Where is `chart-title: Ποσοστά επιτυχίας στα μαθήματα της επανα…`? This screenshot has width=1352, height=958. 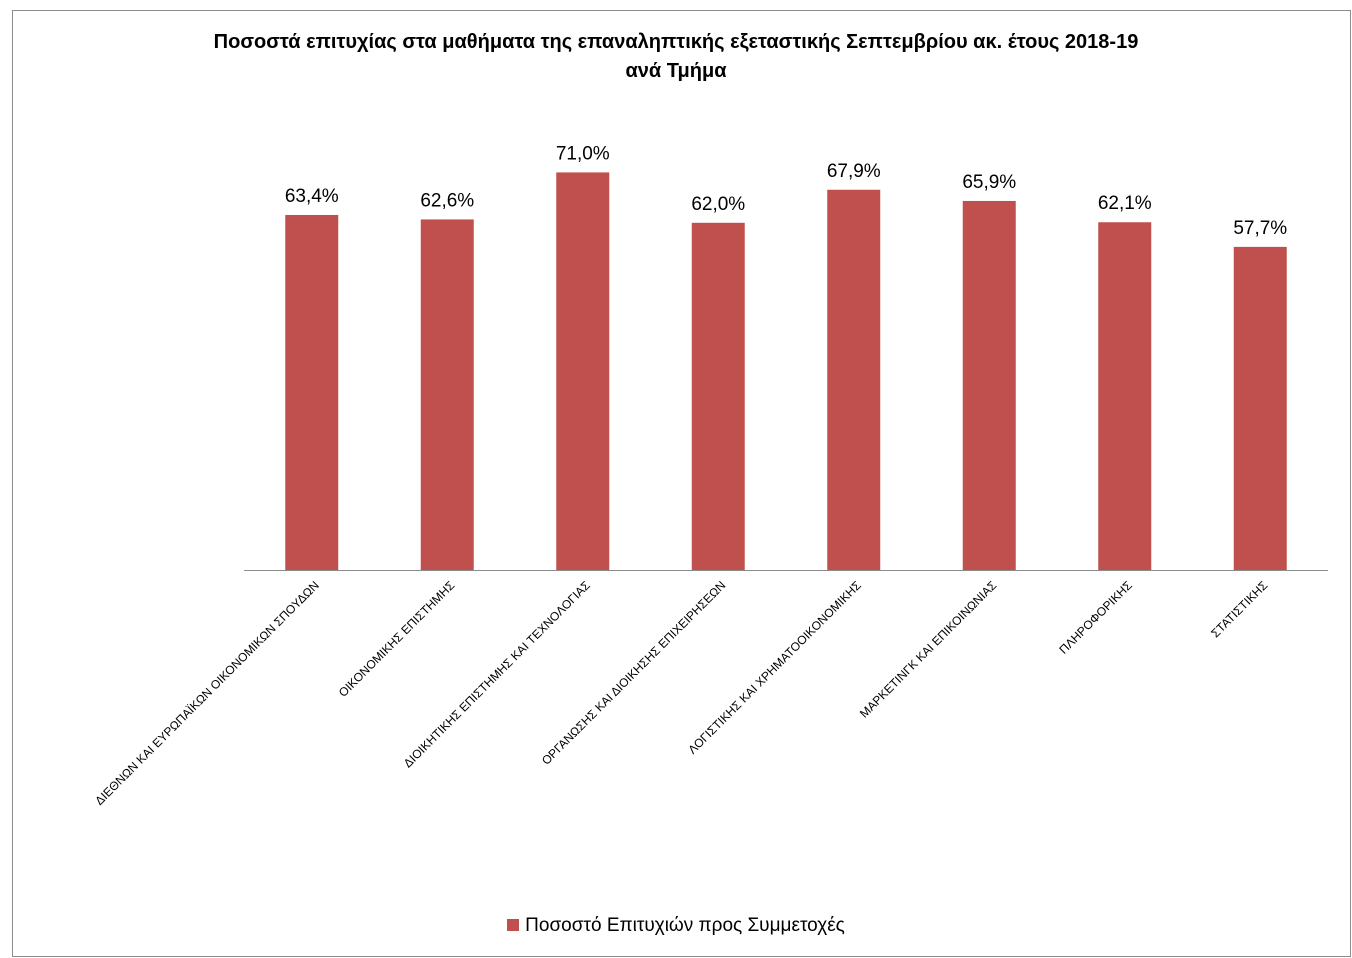
chart-title: Ποσοστά επιτυχίας στα μαθήματα της επανα… is located at coordinates (676, 42).